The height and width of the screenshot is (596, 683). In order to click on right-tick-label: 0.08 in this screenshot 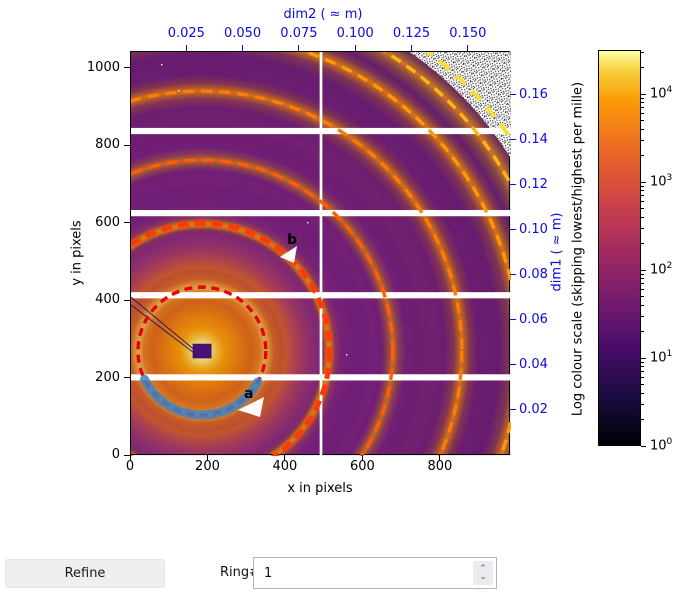, I will do `click(533, 274)`.